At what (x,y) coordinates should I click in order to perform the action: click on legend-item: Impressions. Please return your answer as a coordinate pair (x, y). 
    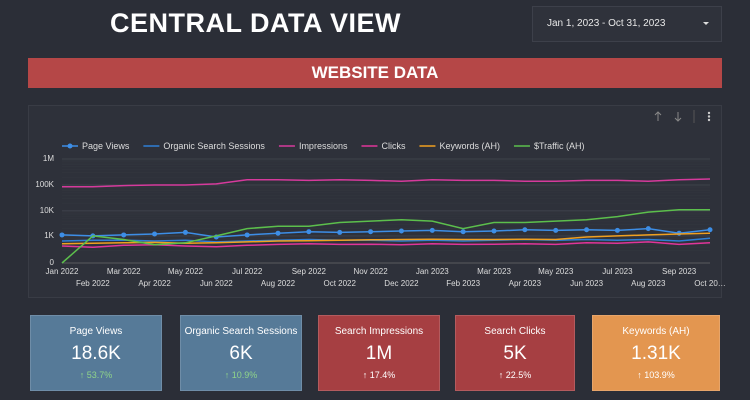
    Looking at the image, I should click on (313, 146).